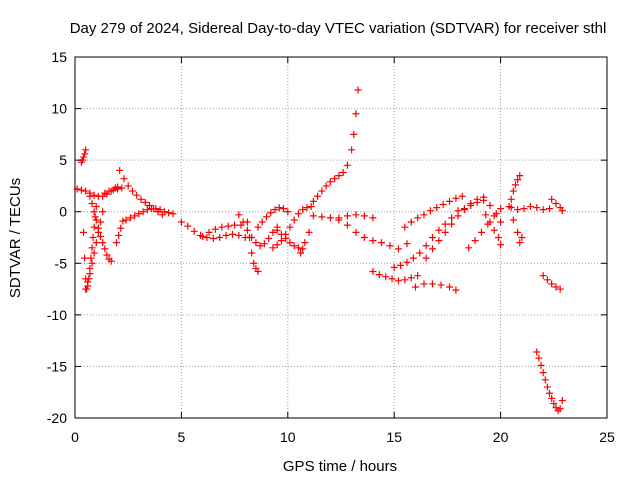 The height and width of the screenshot is (480, 640). Describe the element at coordinates (57, 366) in the screenshot. I see `y-tick-label: -15` at that location.